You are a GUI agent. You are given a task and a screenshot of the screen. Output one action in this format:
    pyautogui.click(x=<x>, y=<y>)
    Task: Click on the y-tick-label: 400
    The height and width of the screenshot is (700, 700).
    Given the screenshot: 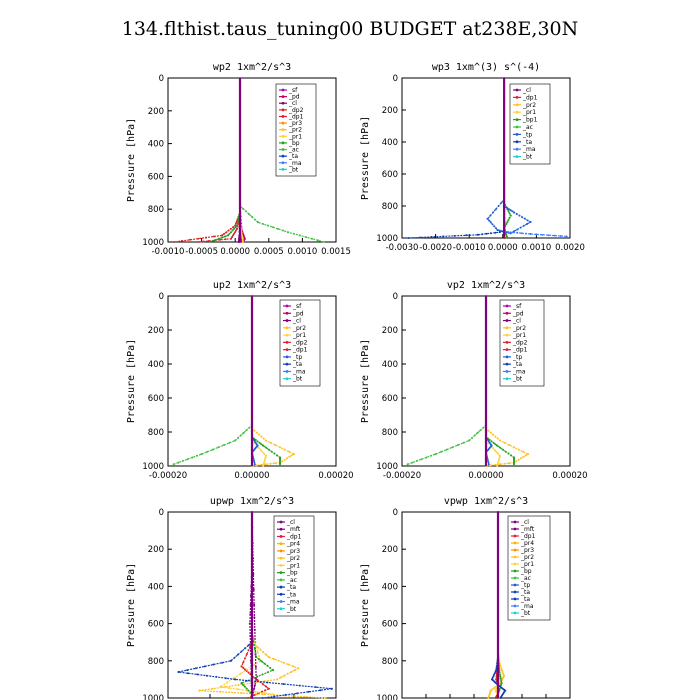 What is the action you would take?
    pyautogui.click(x=390, y=143)
    